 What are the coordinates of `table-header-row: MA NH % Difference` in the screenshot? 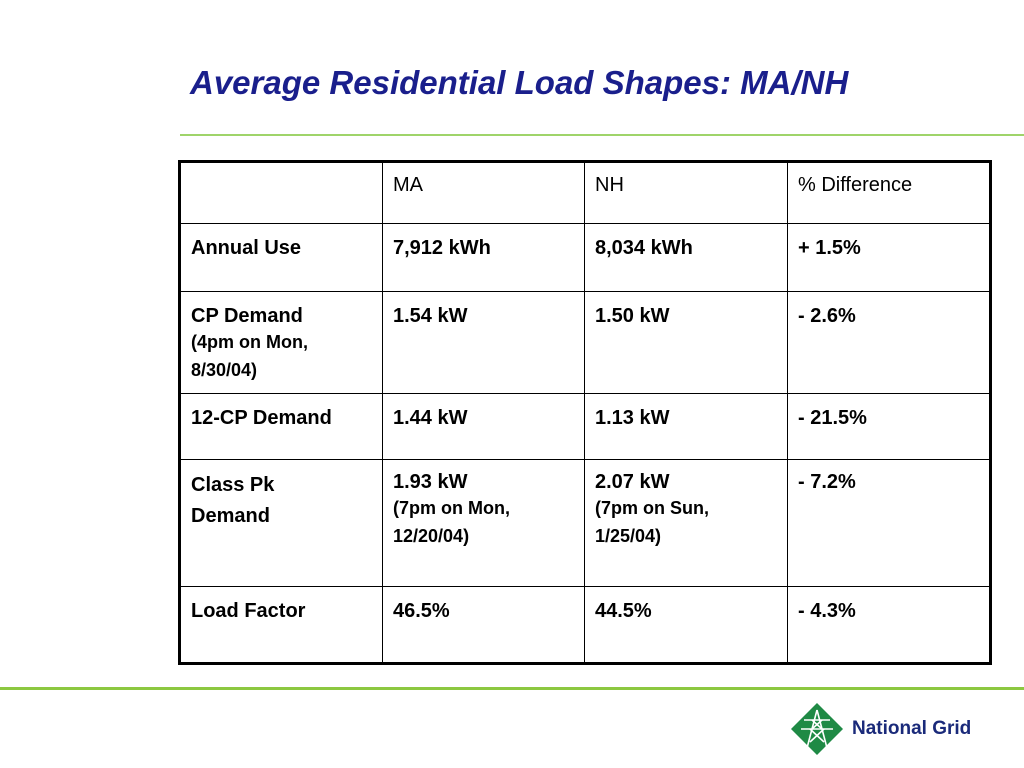 It's located at (585, 192).